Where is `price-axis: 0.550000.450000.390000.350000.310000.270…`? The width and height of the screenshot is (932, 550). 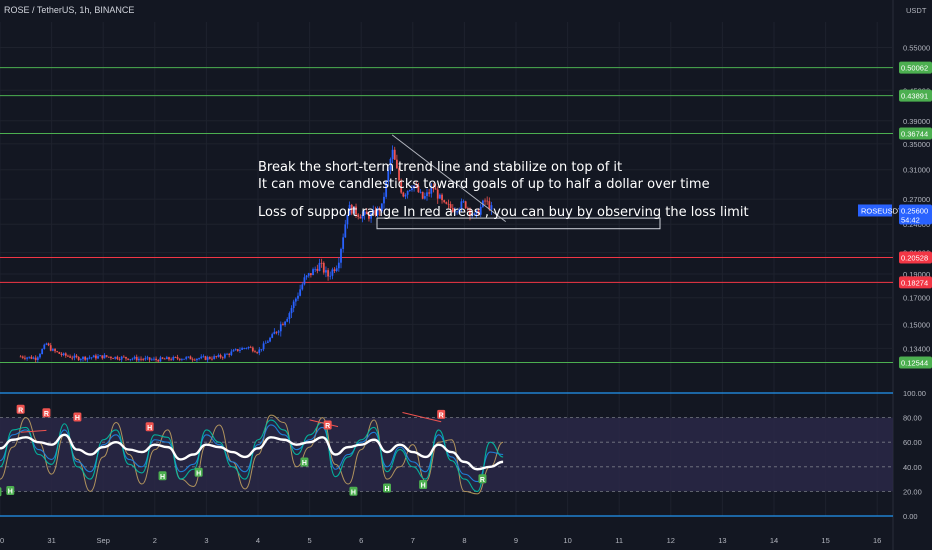
price-axis: 0.550000.450000.390000.350000.310000.270… is located at coordinates (895, 282).